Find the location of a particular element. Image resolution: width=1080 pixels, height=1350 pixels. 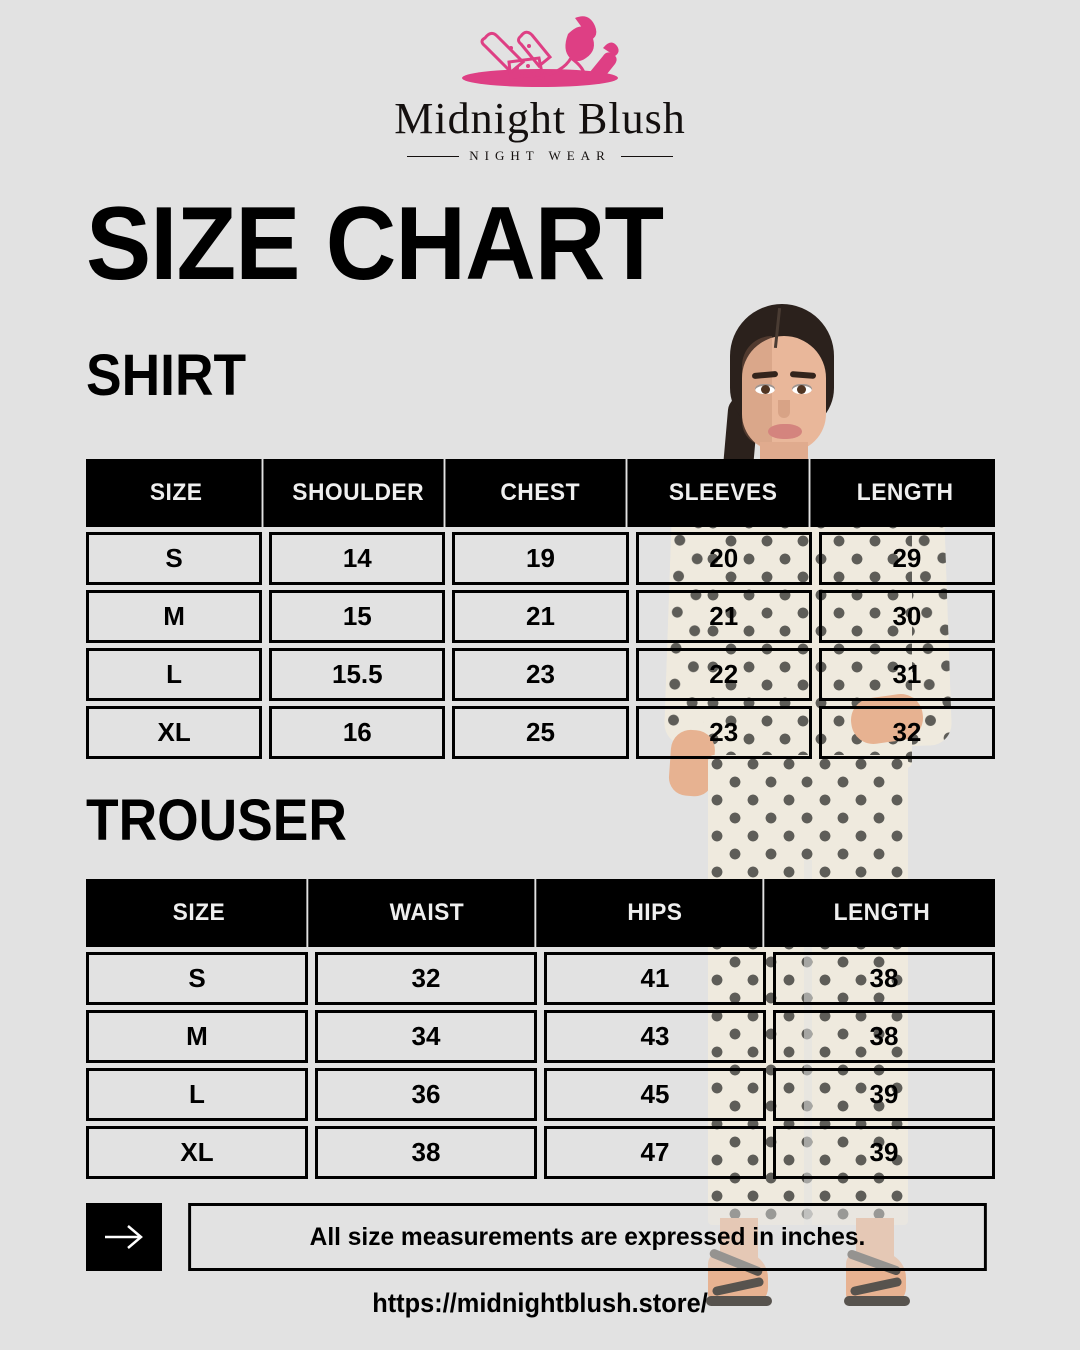

cell-hips: 43 is located at coordinates (655, 1036).